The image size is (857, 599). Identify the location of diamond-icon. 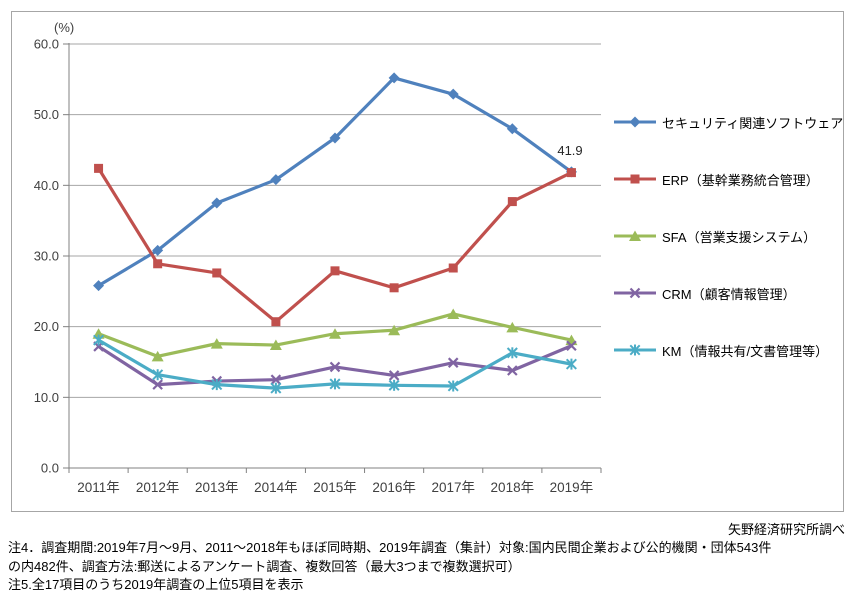
(635, 122).